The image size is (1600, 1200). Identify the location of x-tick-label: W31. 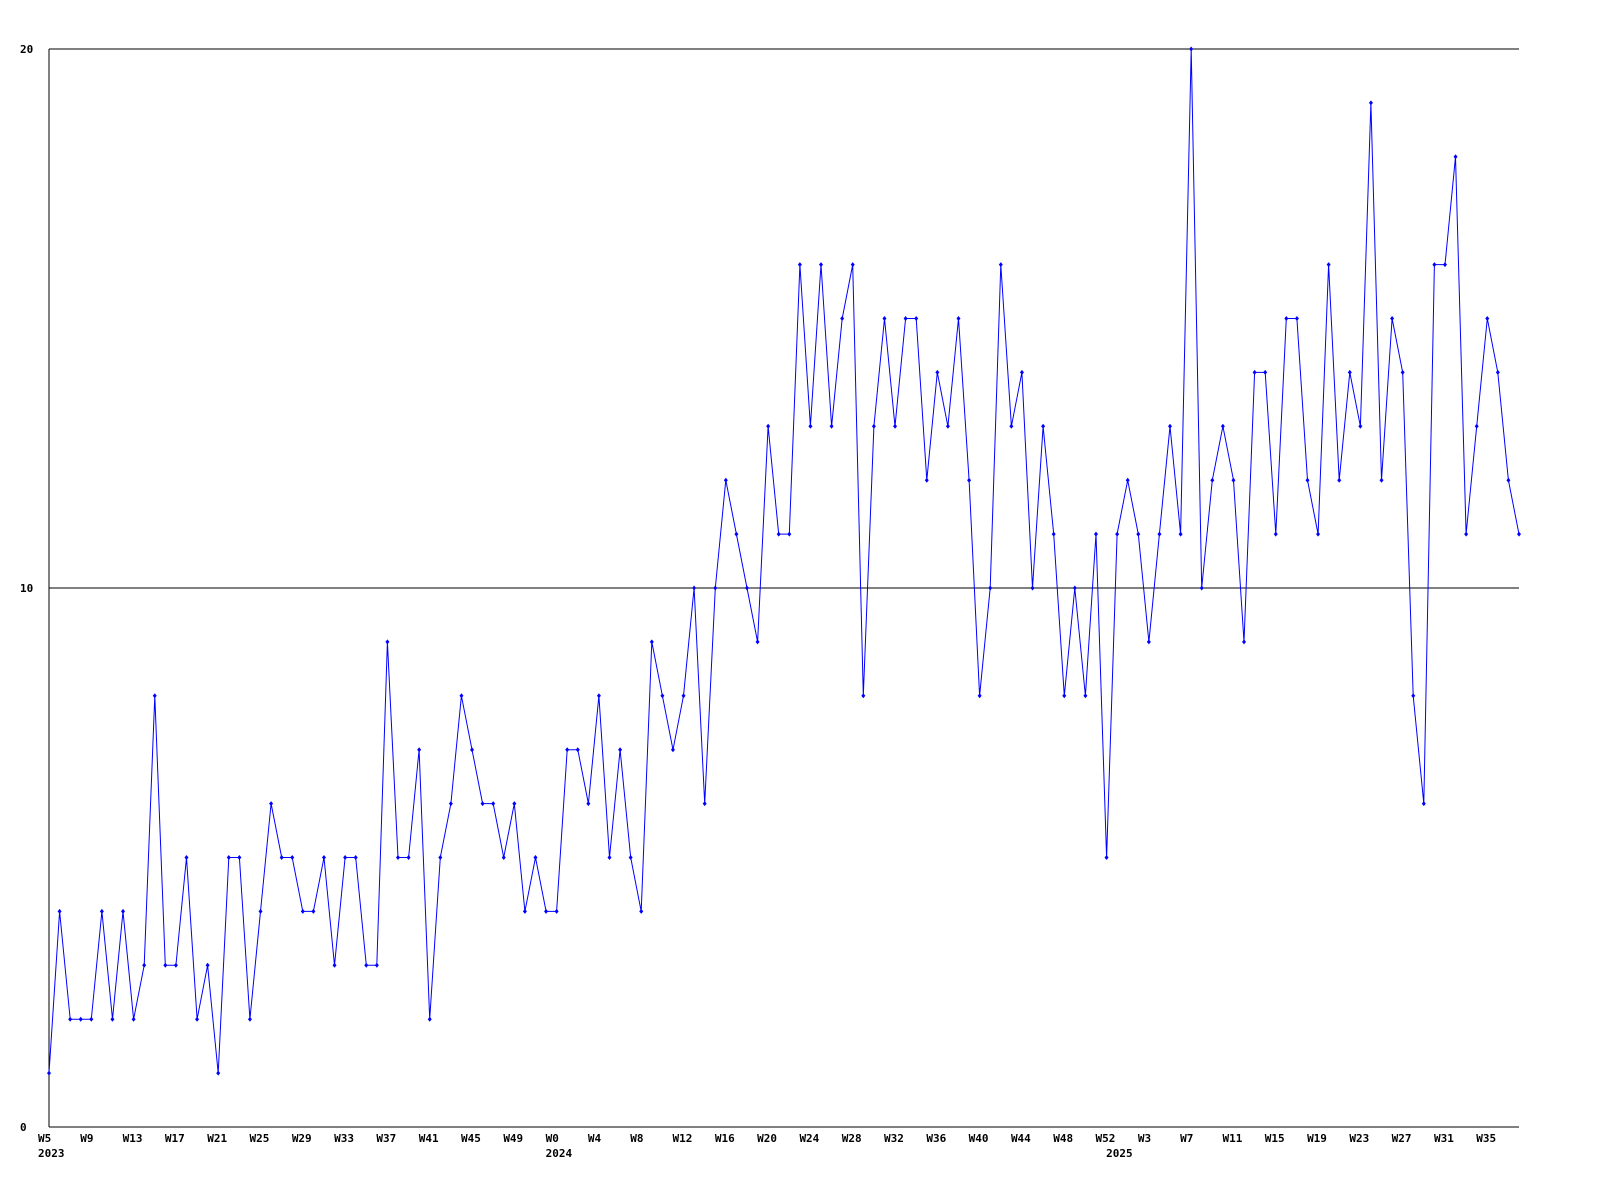
(1444, 1138).